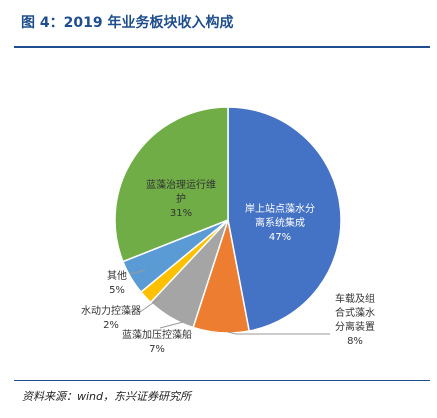 The width and height of the screenshot is (437, 418). I want to click on source-divider, so click(222, 380).